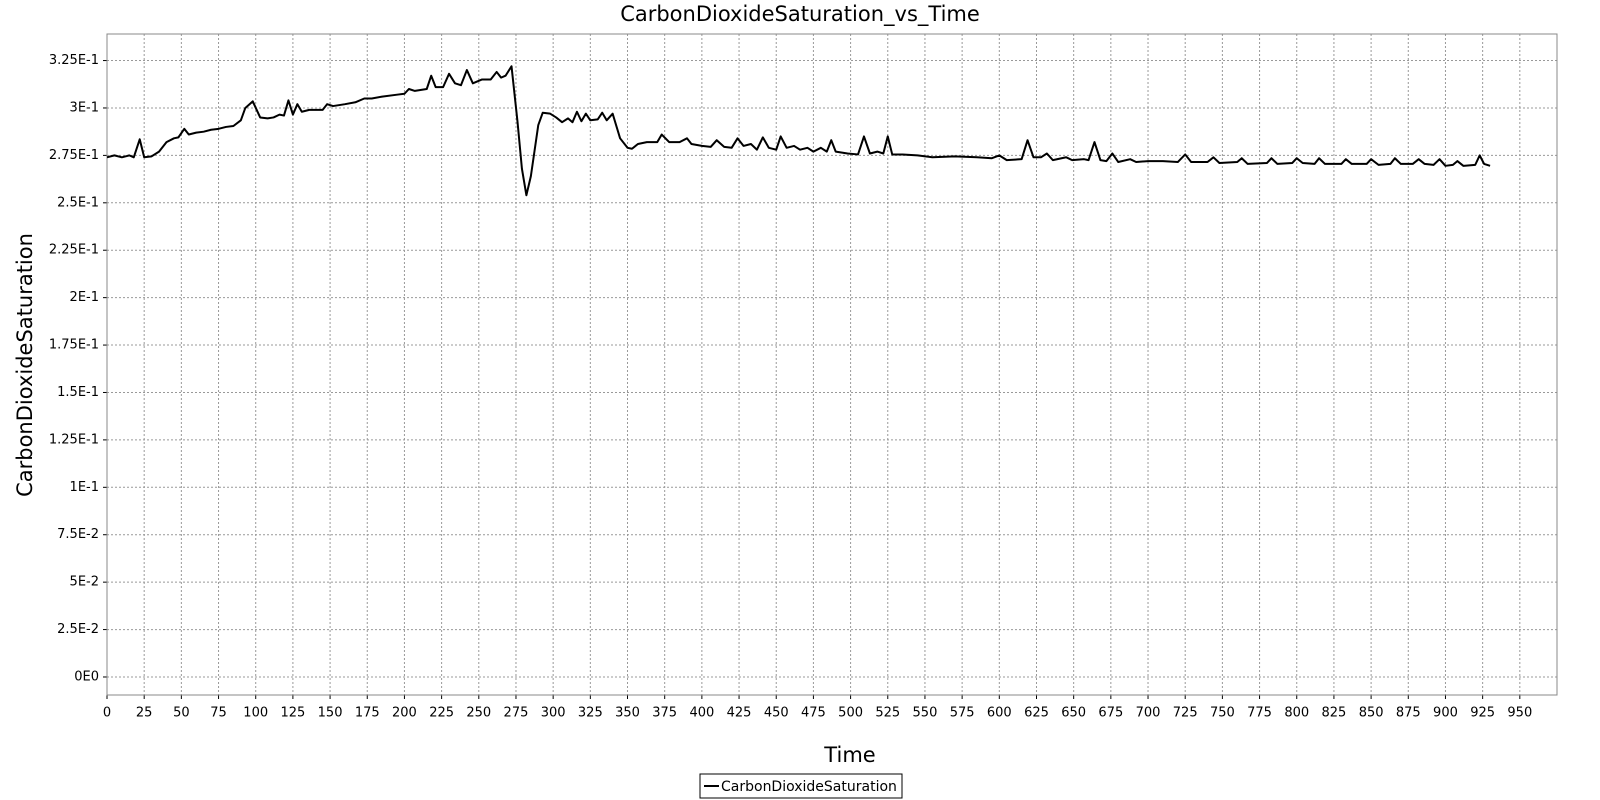  What do you see at coordinates (181, 713) in the screenshot?
I see `x-tick-label: 50` at bounding box center [181, 713].